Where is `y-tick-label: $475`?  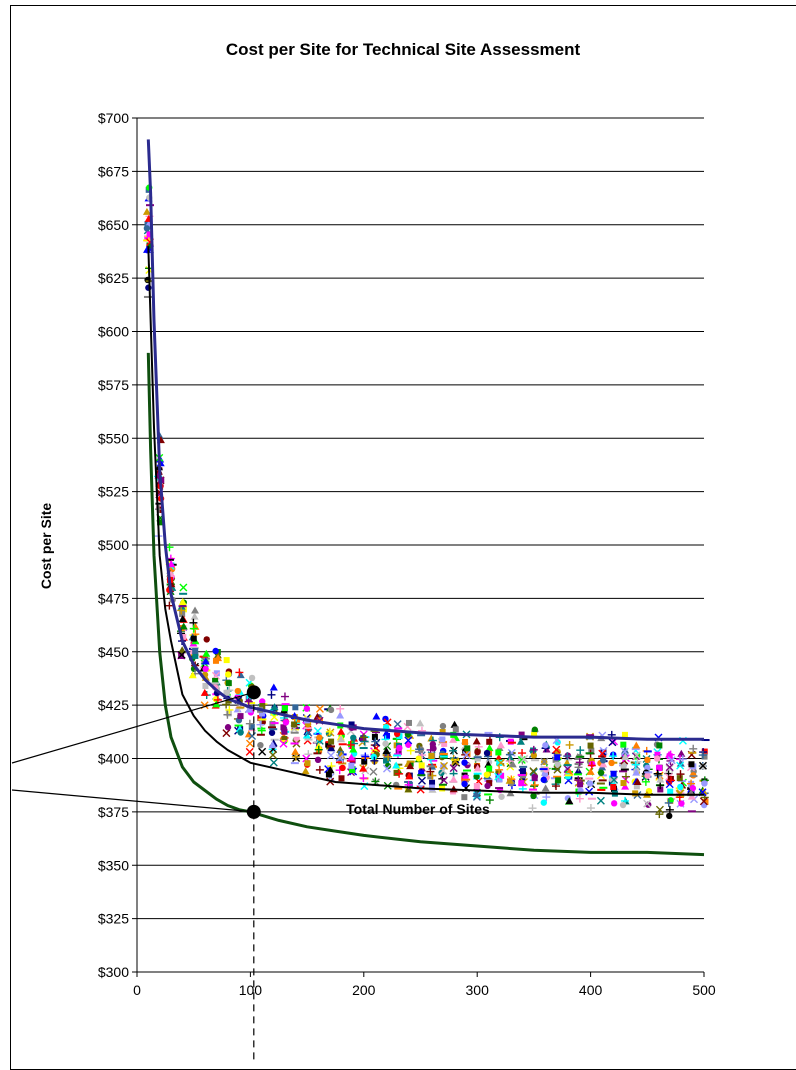 y-tick-label: $475 is located at coordinates (113, 598).